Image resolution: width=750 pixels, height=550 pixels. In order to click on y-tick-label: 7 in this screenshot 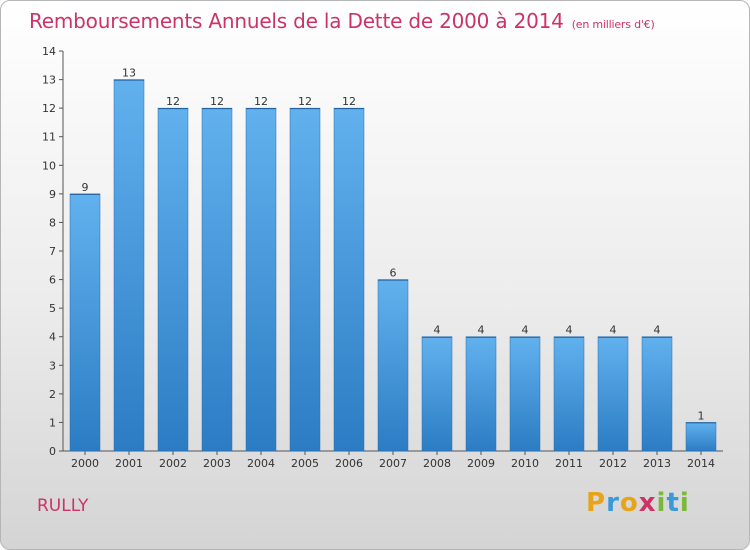, I will do `click(52, 251)`.